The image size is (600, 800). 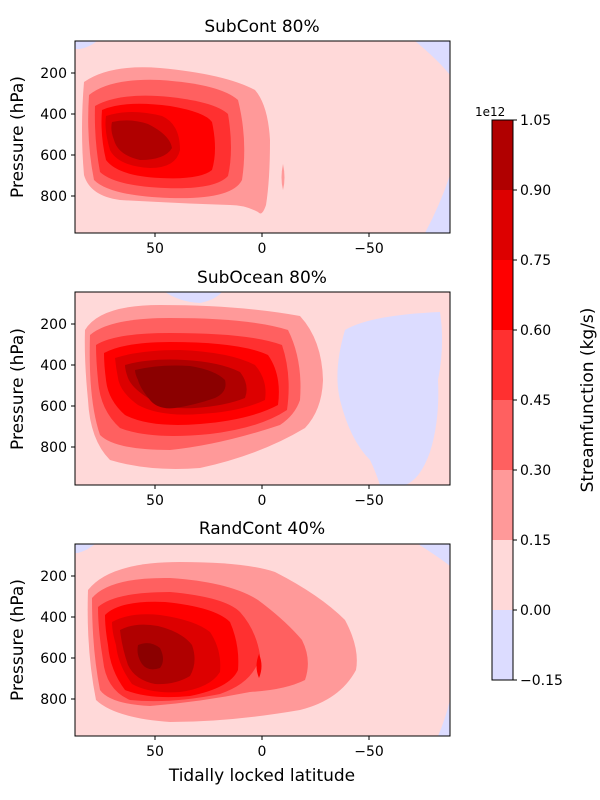 What do you see at coordinates (535, 611) in the screenshot?
I see `colorbar-tick-label: 0.00` at bounding box center [535, 611].